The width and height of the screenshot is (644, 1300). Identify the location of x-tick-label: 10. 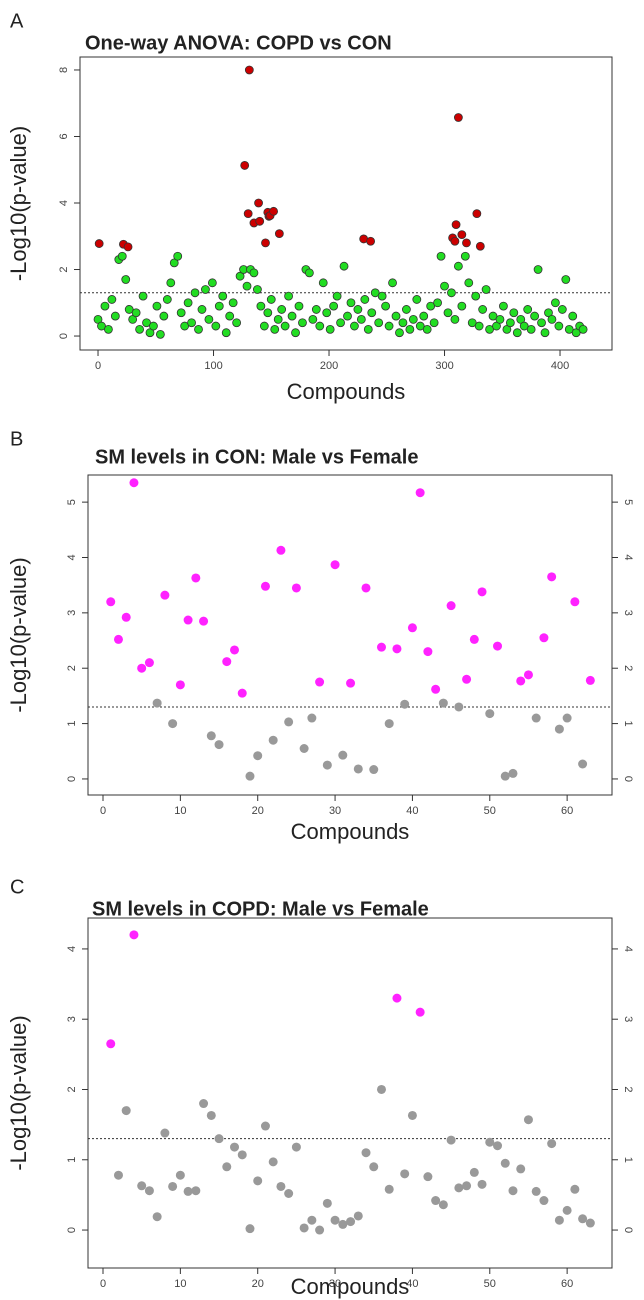
(180, 1284).